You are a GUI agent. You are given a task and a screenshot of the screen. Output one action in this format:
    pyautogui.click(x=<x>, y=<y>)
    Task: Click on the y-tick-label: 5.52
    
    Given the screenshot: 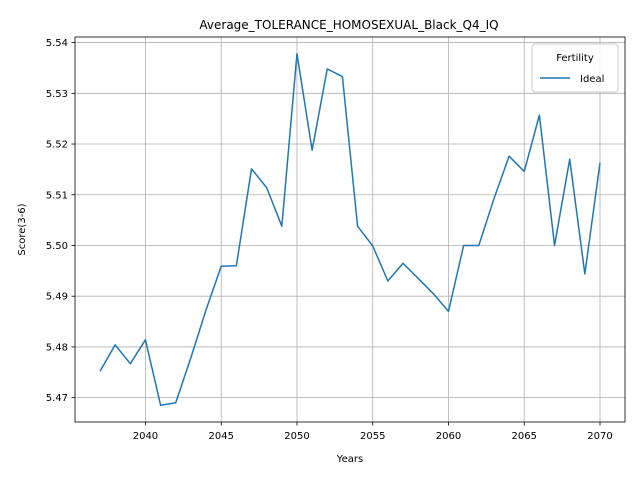 What is the action you would take?
    pyautogui.click(x=57, y=145)
    